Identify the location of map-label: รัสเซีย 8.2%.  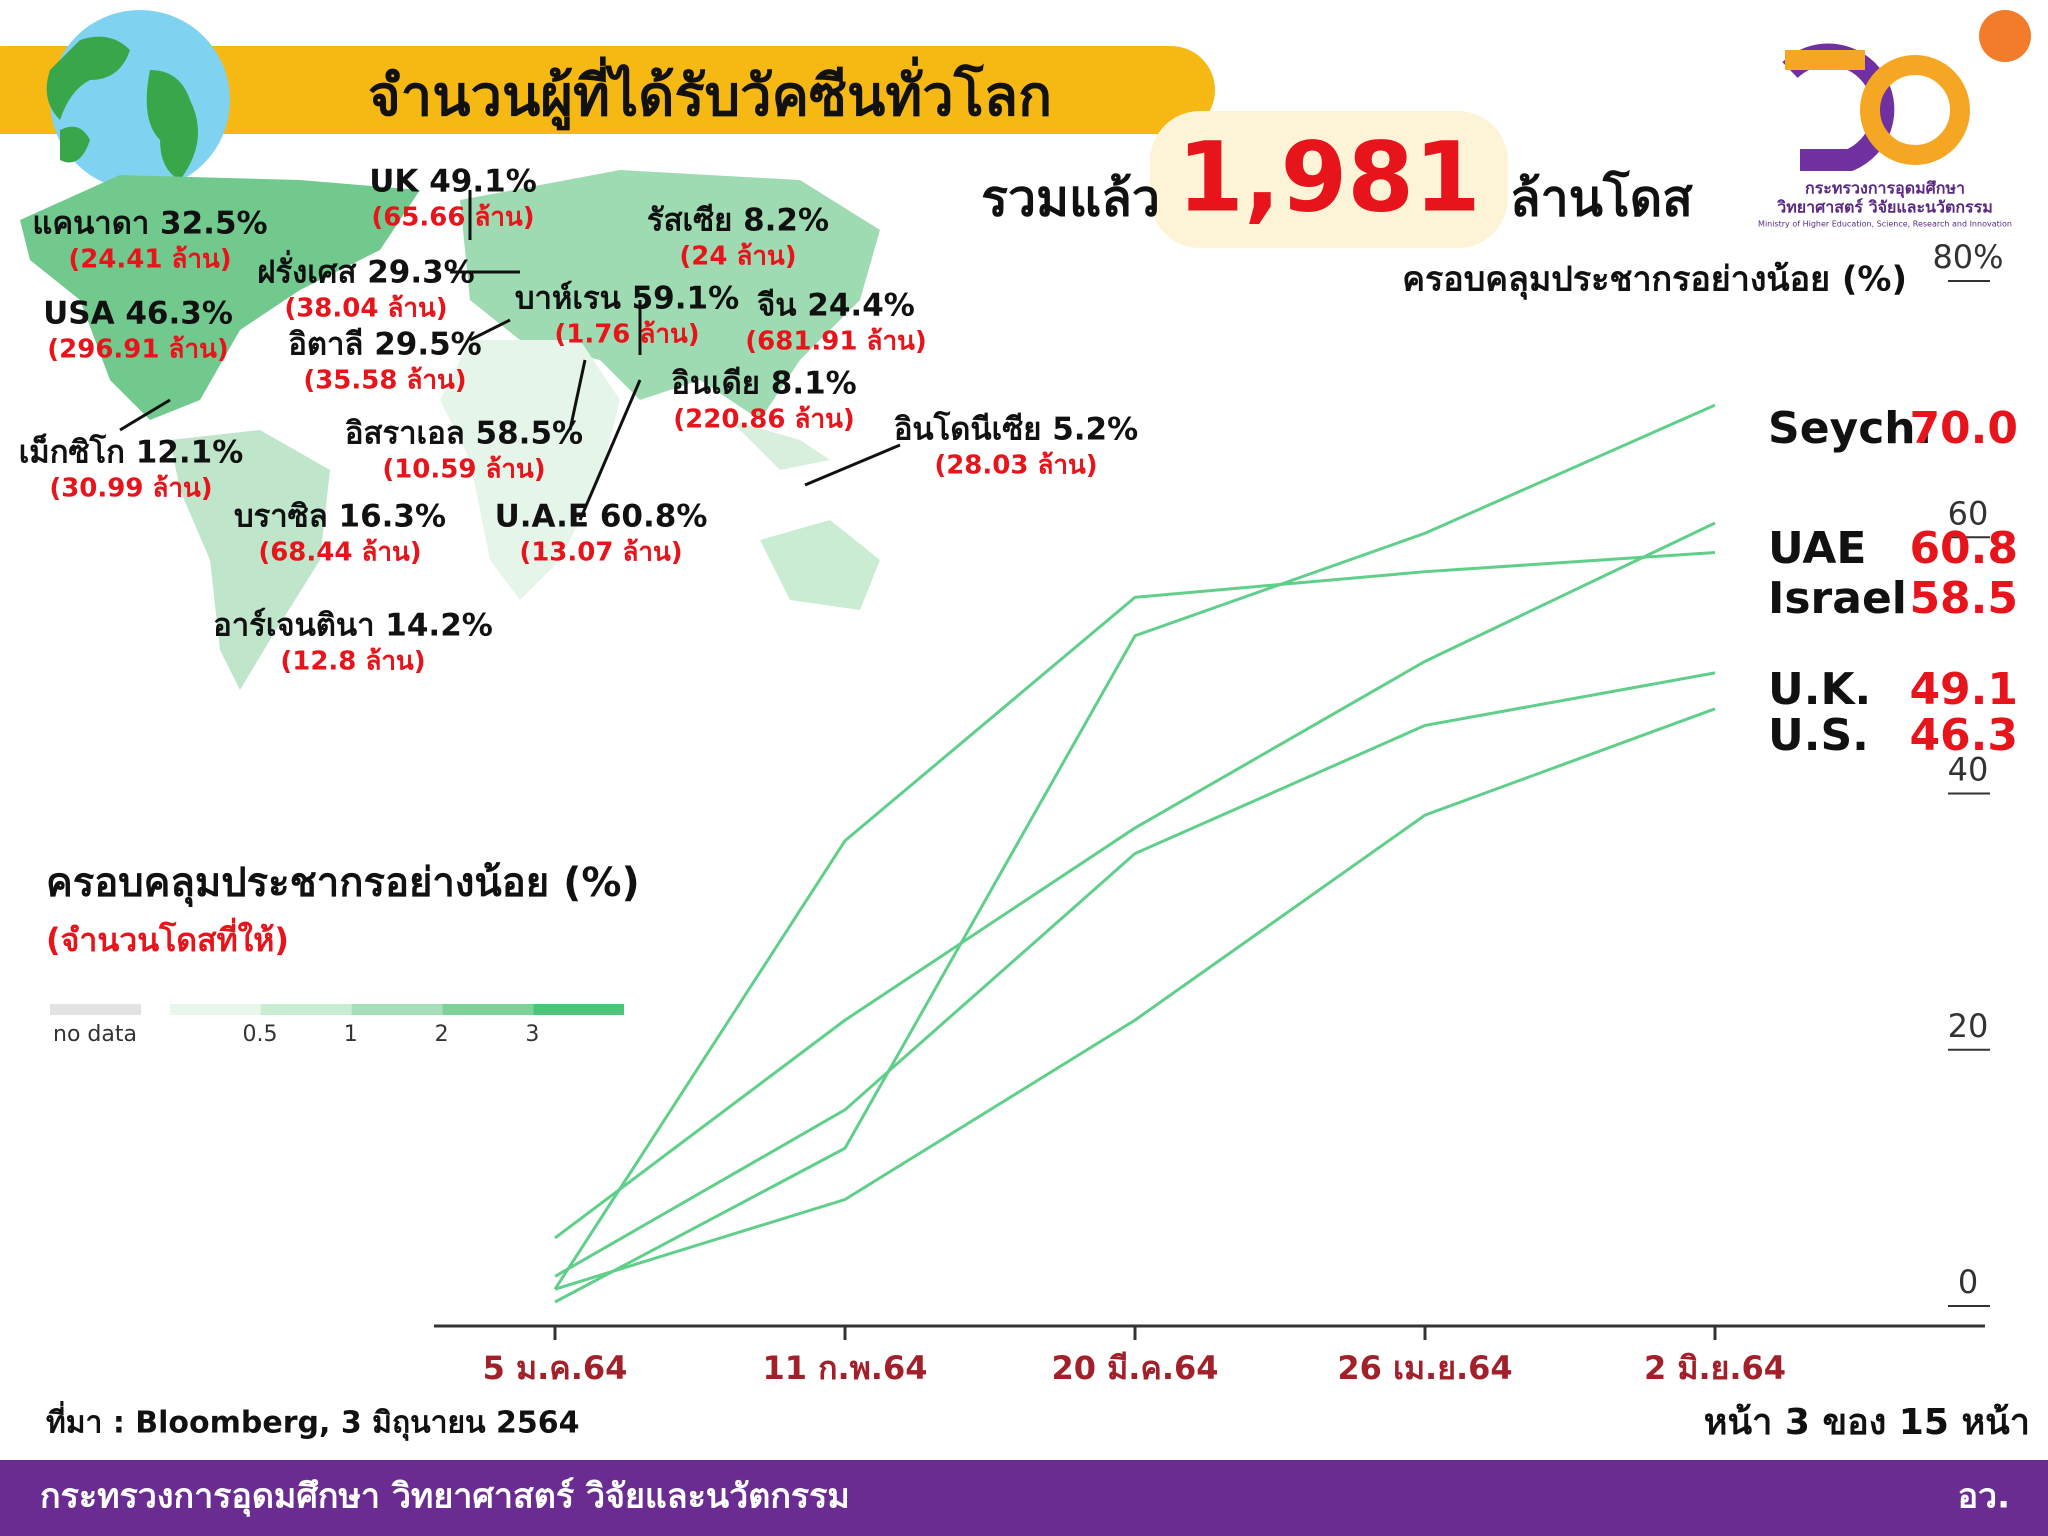
(738, 221).